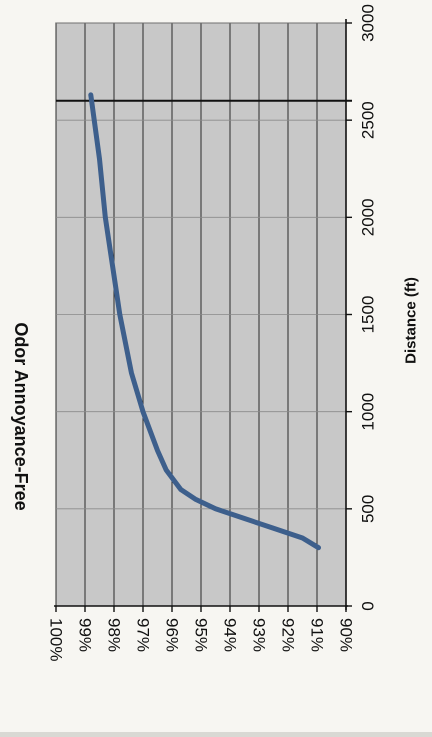 The width and height of the screenshot is (432, 737). I want to click on y-tick-label: 92%, so click(288, 635).